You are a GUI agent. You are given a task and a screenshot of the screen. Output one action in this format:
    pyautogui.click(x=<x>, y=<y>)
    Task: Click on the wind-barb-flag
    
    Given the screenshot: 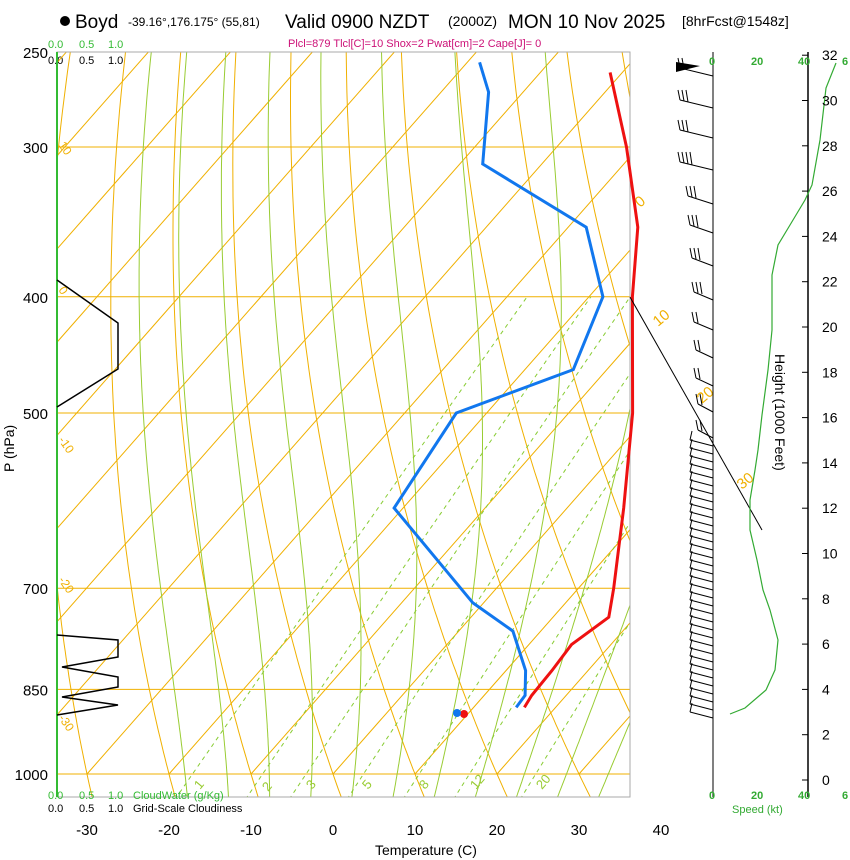 What is the action you would take?
    pyautogui.click(x=688, y=67)
    